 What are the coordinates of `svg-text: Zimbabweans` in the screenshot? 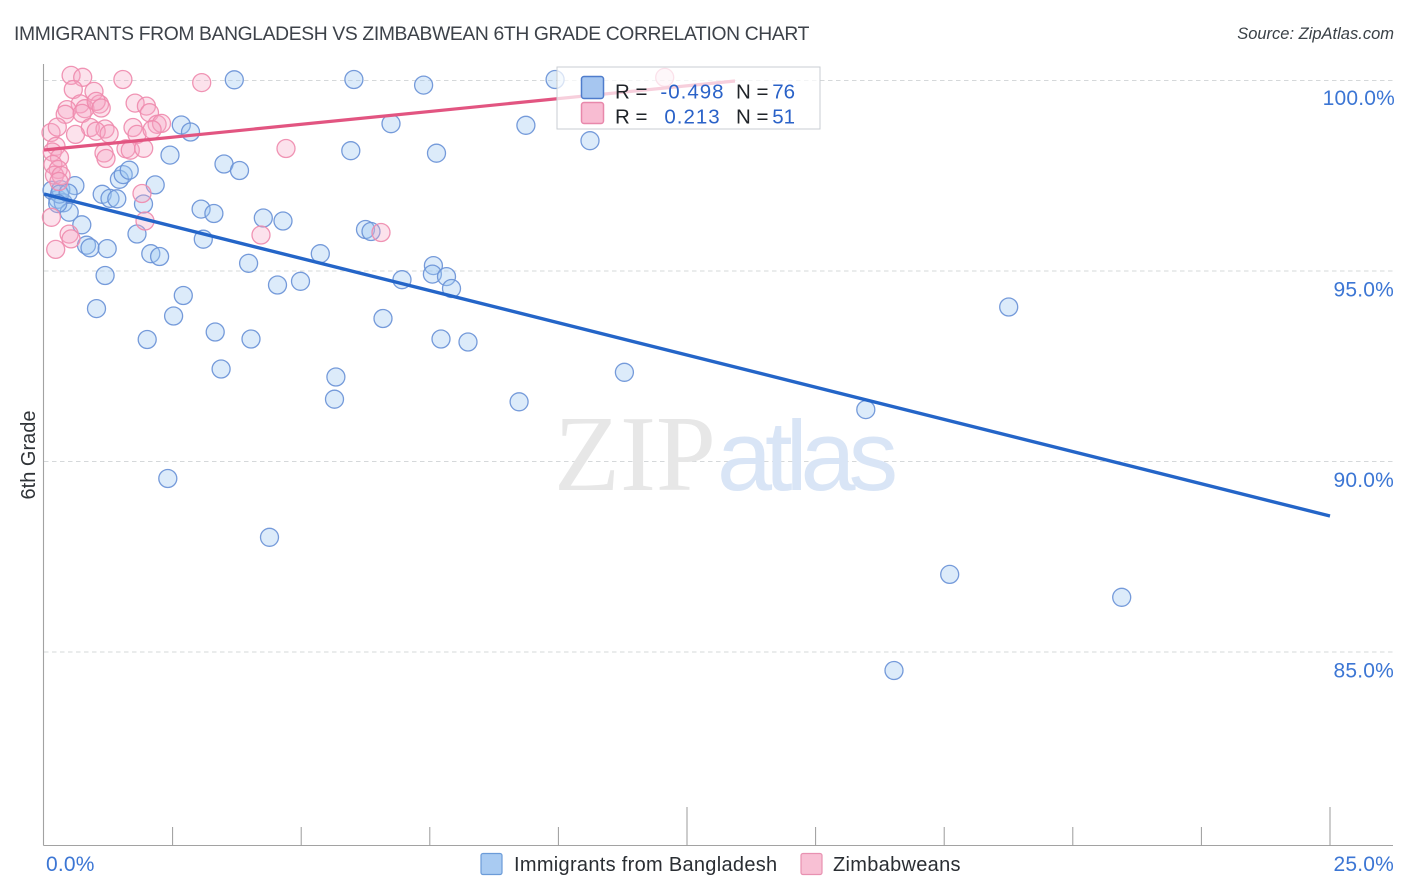 It's located at (897, 865).